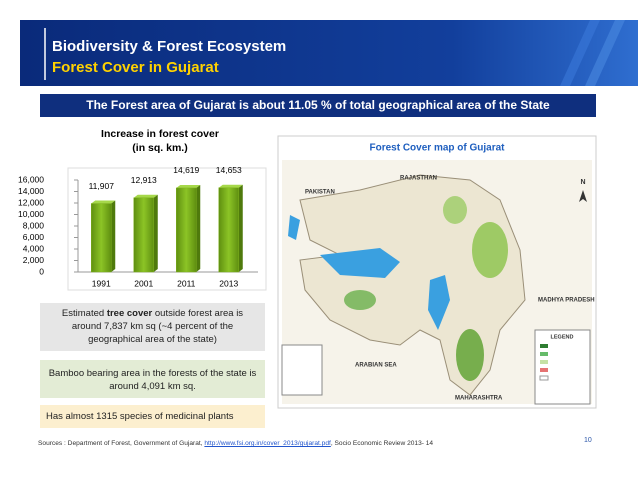 This screenshot has width=638, height=493. Describe the element at coordinates (167, 229) in the screenshot. I see `plot-frame` at that location.